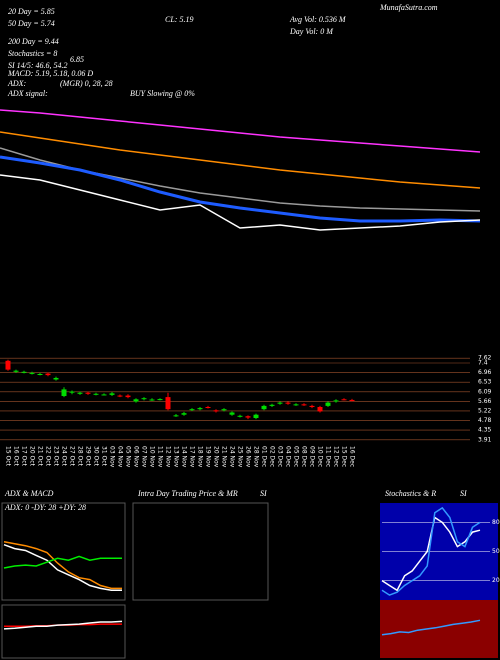  I want to click on header-text: MACD: 5.19, 5.18, 0.06 D, so click(50, 73).